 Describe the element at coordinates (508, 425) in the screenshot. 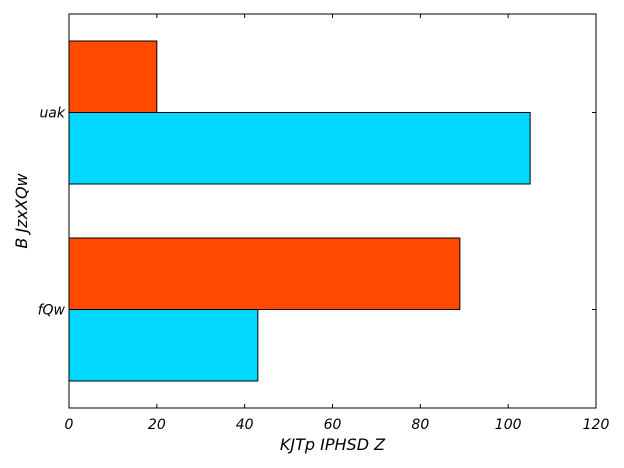

I see `x-tick-label-100: 100` at that location.